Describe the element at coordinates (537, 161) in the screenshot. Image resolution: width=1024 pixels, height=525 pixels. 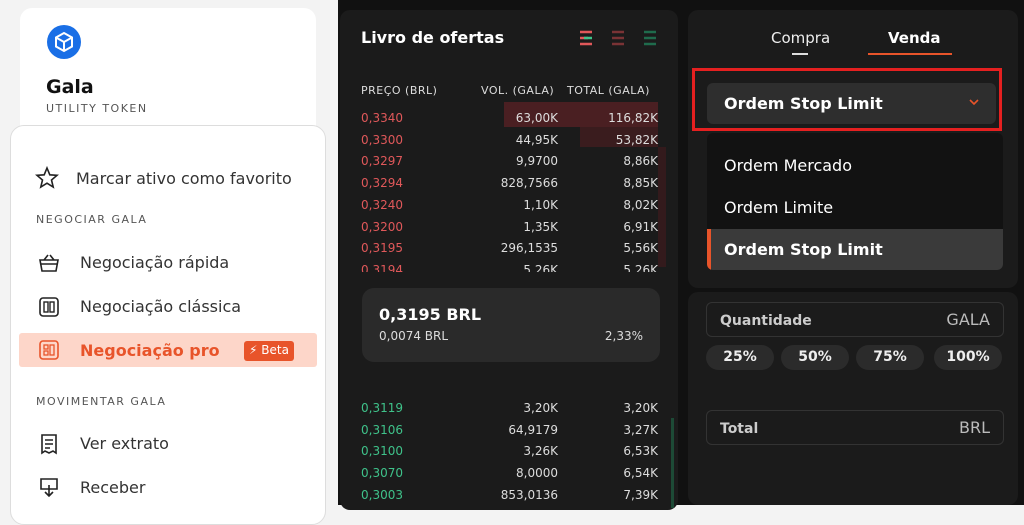
I see `volume: 9,9700` at that location.